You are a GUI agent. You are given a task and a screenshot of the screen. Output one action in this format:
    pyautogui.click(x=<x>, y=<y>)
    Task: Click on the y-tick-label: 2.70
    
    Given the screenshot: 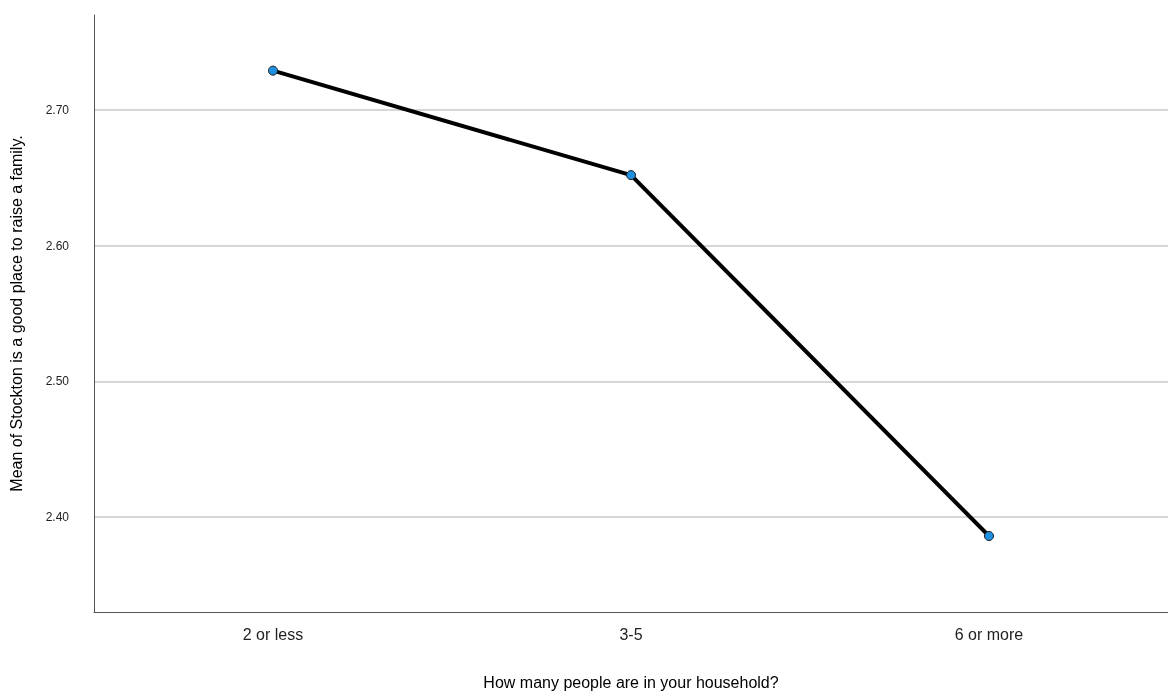 What is the action you would take?
    pyautogui.click(x=57, y=109)
    